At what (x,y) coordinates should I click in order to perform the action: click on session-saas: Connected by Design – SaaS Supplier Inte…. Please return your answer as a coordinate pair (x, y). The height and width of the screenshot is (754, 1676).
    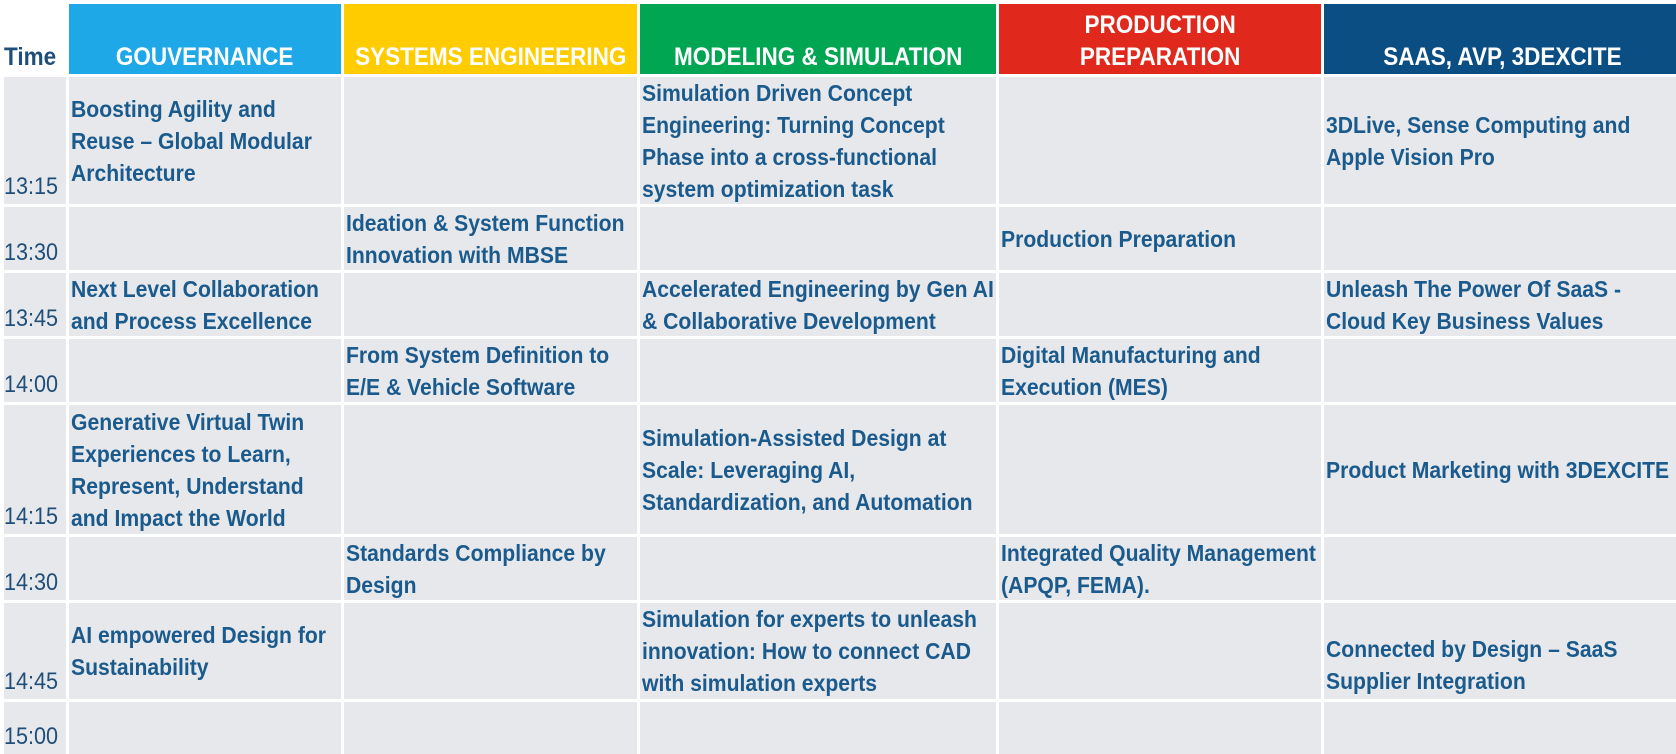
    Looking at the image, I should click on (1500, 651).